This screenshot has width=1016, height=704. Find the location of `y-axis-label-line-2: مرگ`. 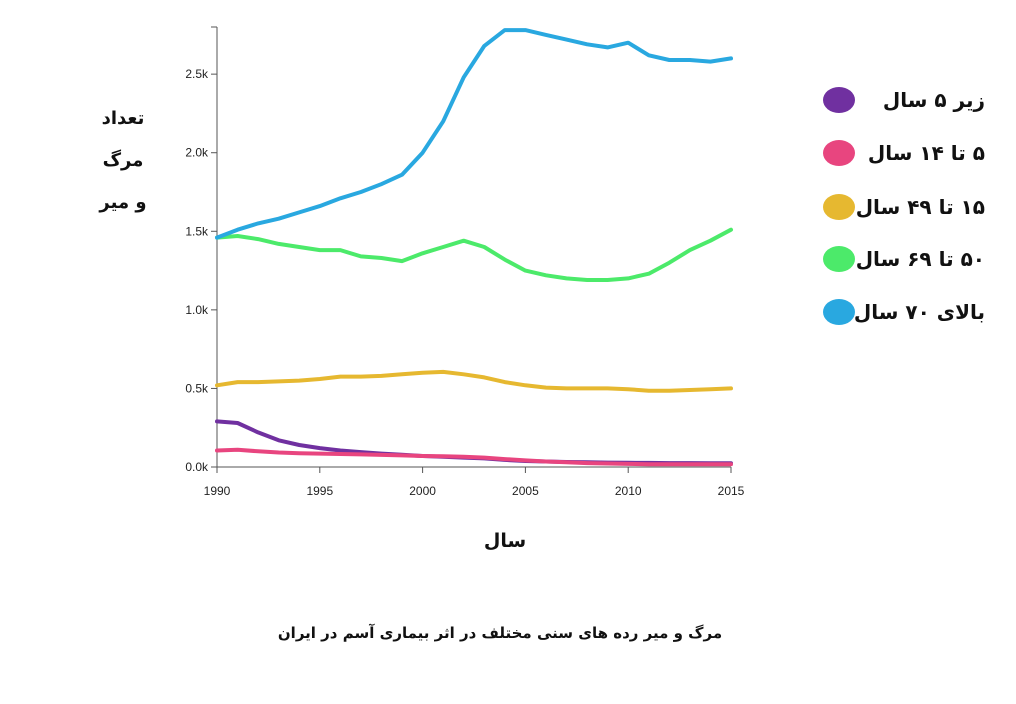

y-axis-label-line-2: مرگ is located at coordinates (123, 160).